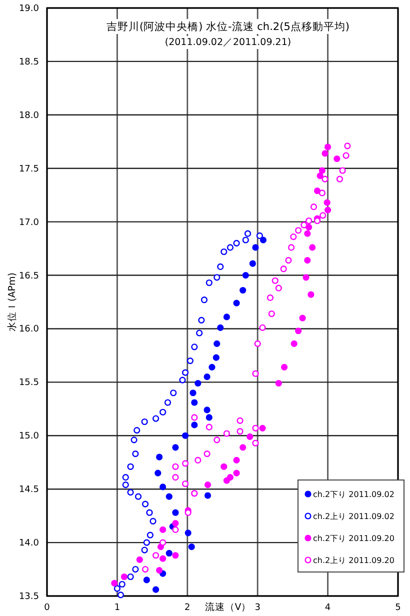  Describe the element at coordinates (12, 302) in the screenshot. I see `y-axis-title: 水位Ｉ(APm)` at that location.